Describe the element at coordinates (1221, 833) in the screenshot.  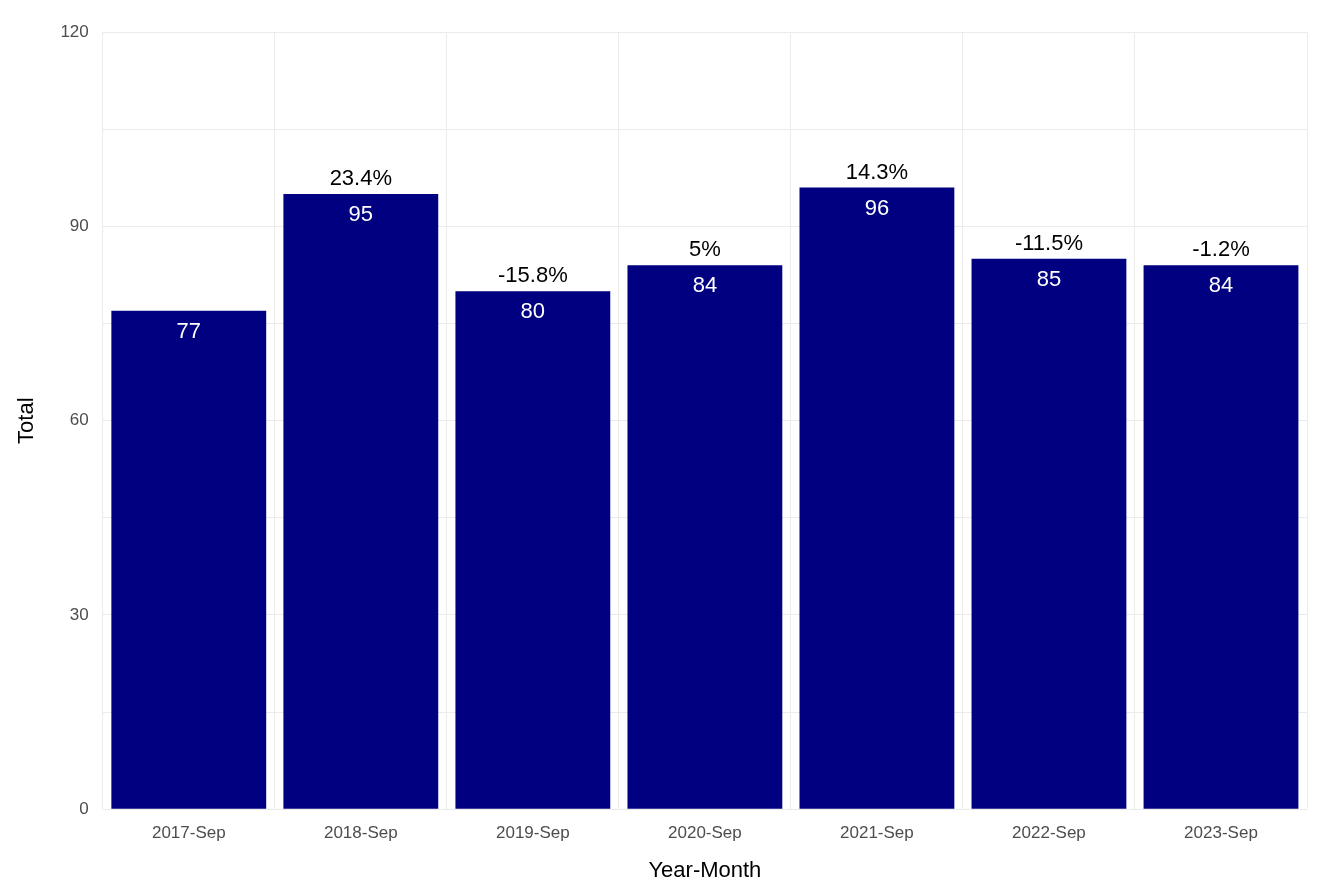
I see `x-tick-label: 2023-Sep` at that location.